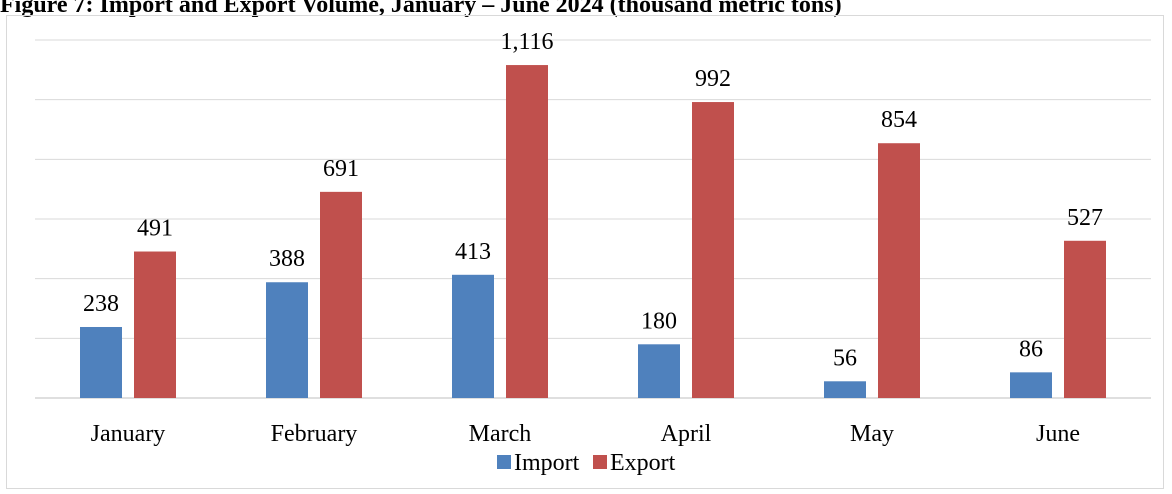  What do you see at coordinates (547, 463) in the screenshot?
I see `legend-label-import: Import` at bounding box center [547, 463].